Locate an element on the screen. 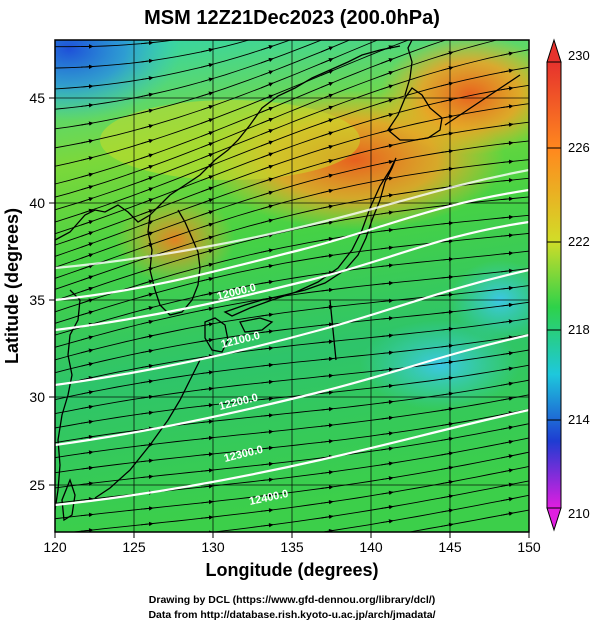 The height and width of the screenshot is (625, 599). colorbar-body is located at coordinates (554, 285).